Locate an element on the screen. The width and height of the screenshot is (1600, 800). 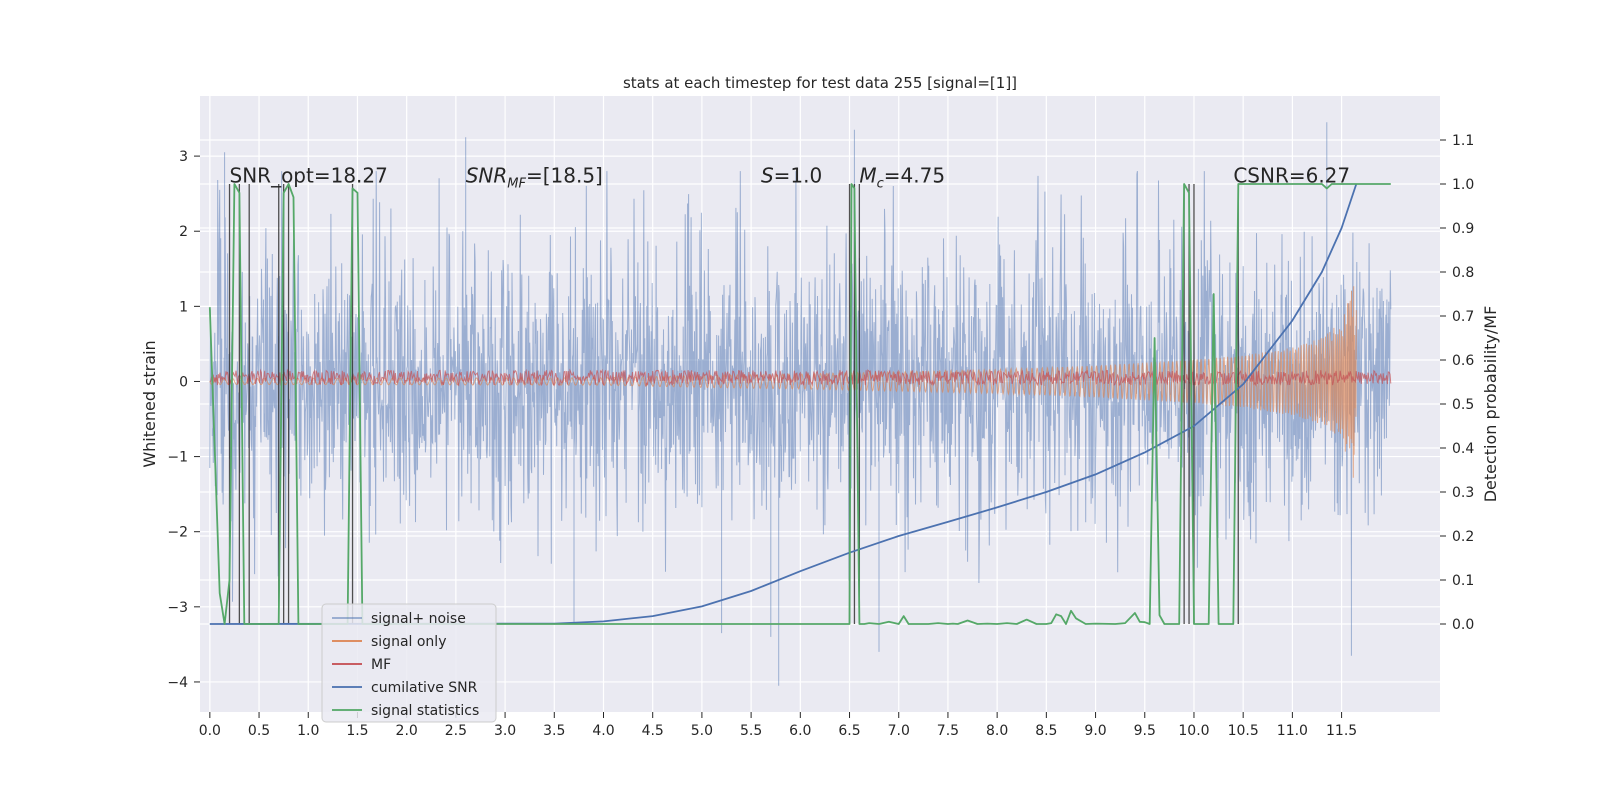
y-tick-label: 3 is located at coordinates (183, 157).